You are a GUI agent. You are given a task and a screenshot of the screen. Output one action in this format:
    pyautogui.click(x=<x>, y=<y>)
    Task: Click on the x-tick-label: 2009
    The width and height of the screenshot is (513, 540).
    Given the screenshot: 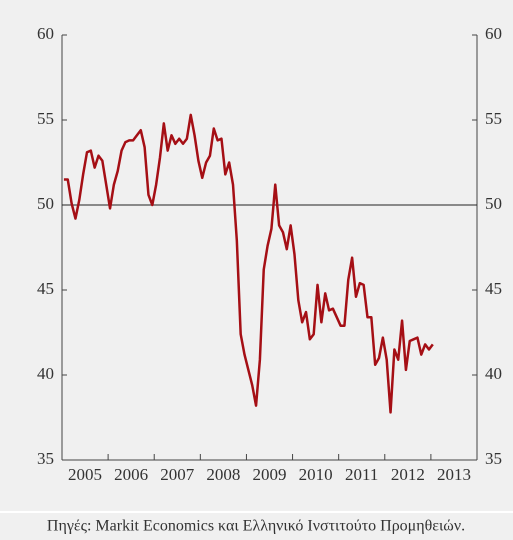 What is the action you would take?
    pyautogui.click(x=270, y=474)
    